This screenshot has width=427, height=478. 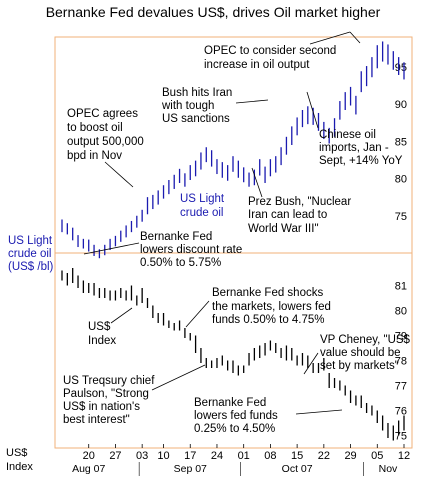 What do you see at coordinates (401, 337) in the screenshot?
I see `usd-y-tick-label: 79` at bounding box center [401, 337].